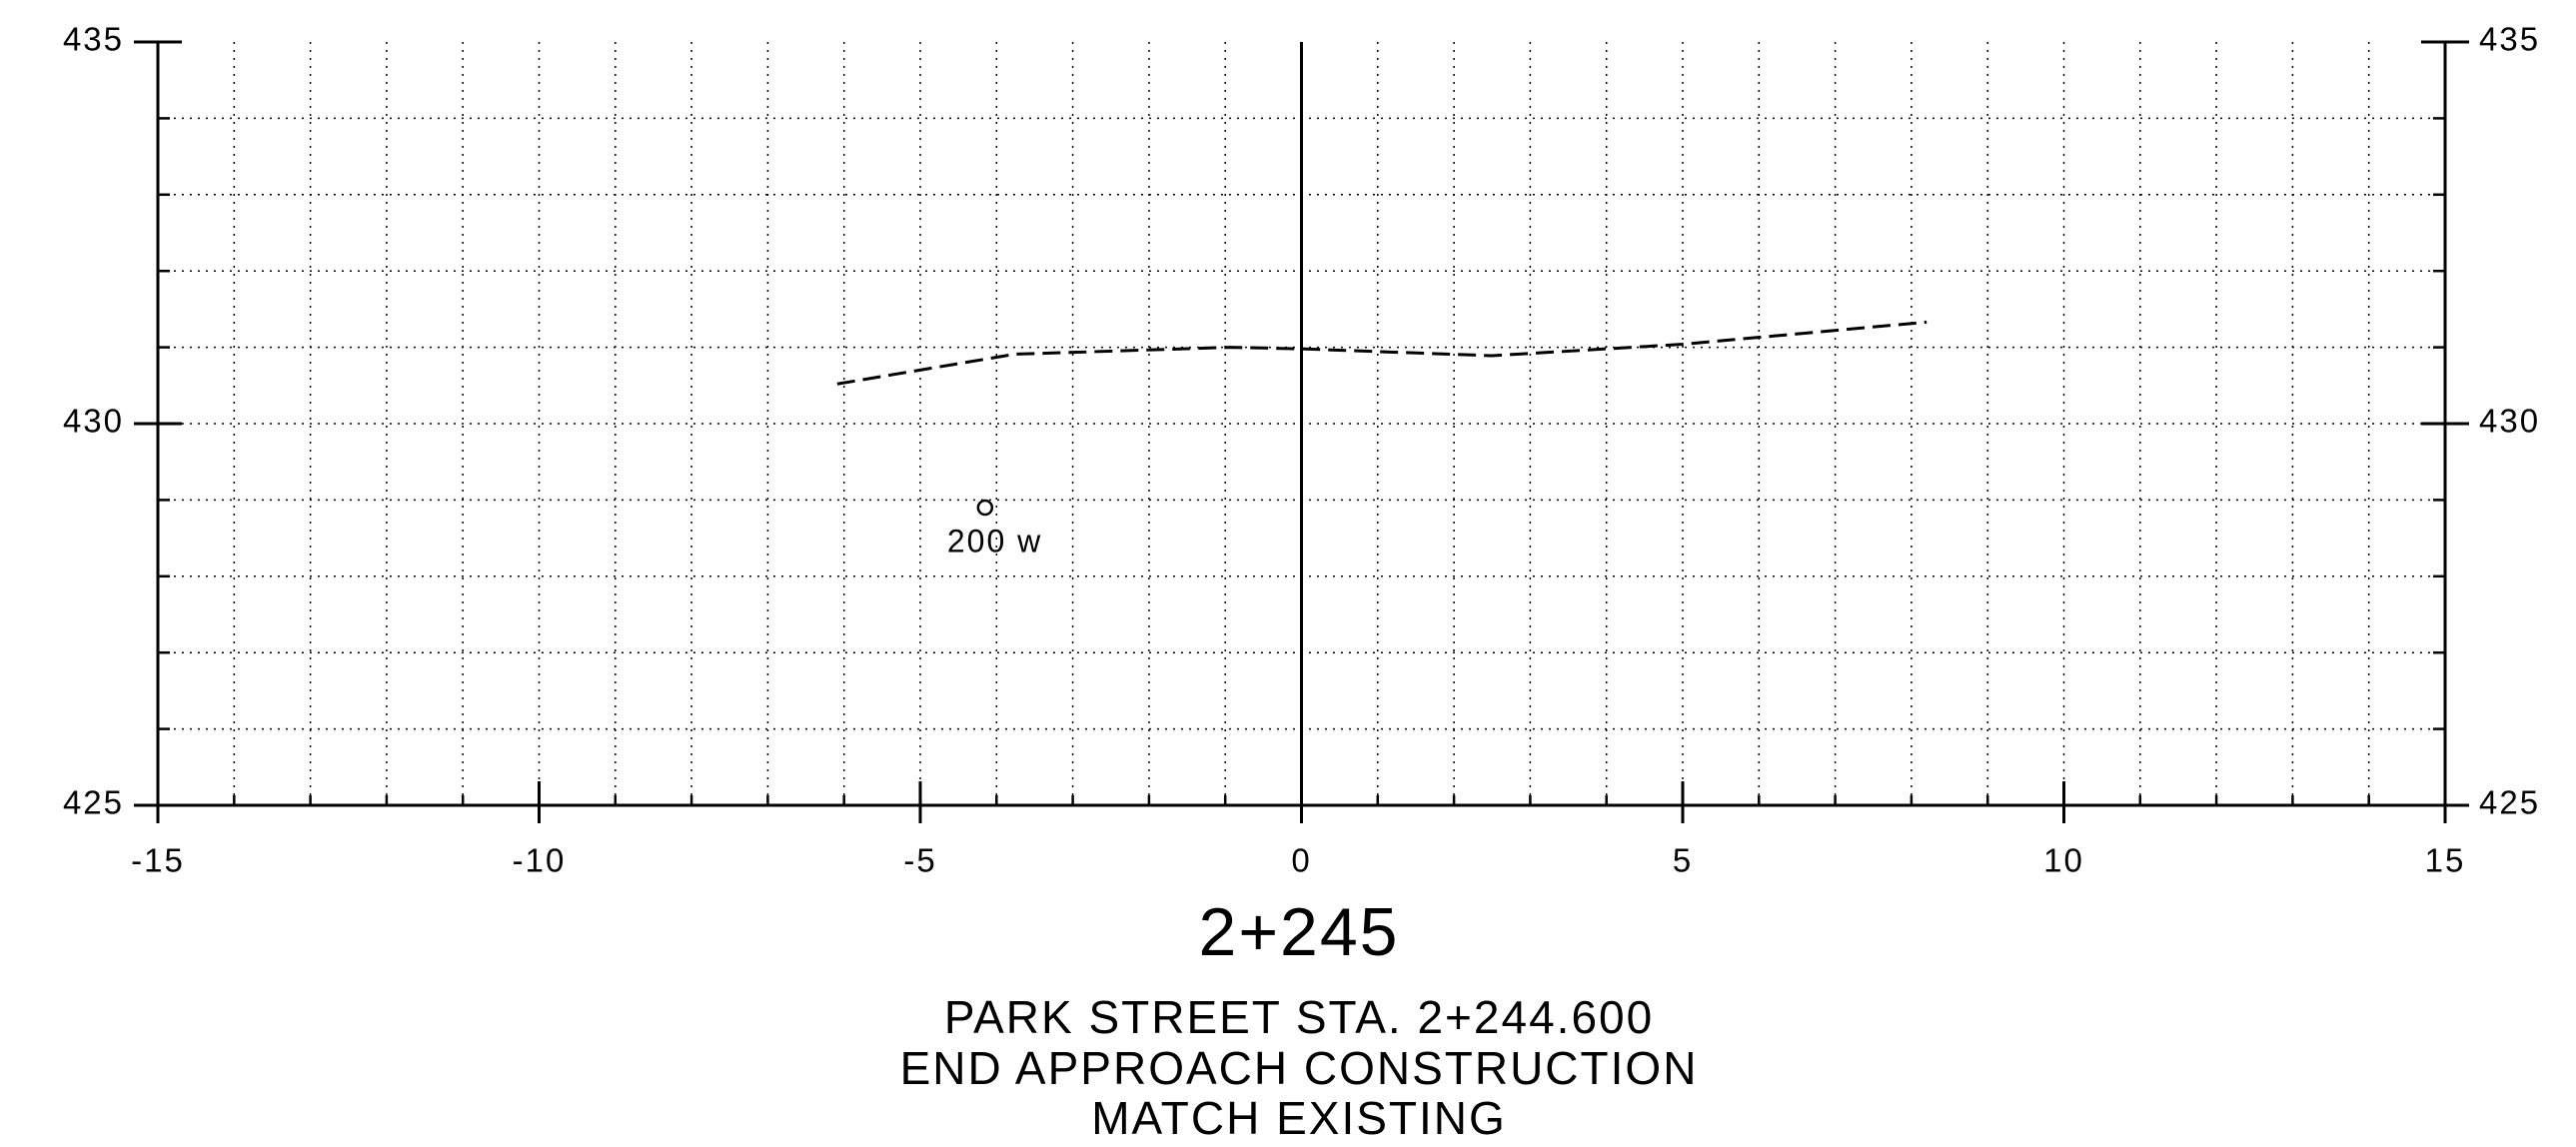 Image resolution: width=2576 pixels, height=1147 pixels. I want to click on x-tick-label: -10, so click(540, 860).